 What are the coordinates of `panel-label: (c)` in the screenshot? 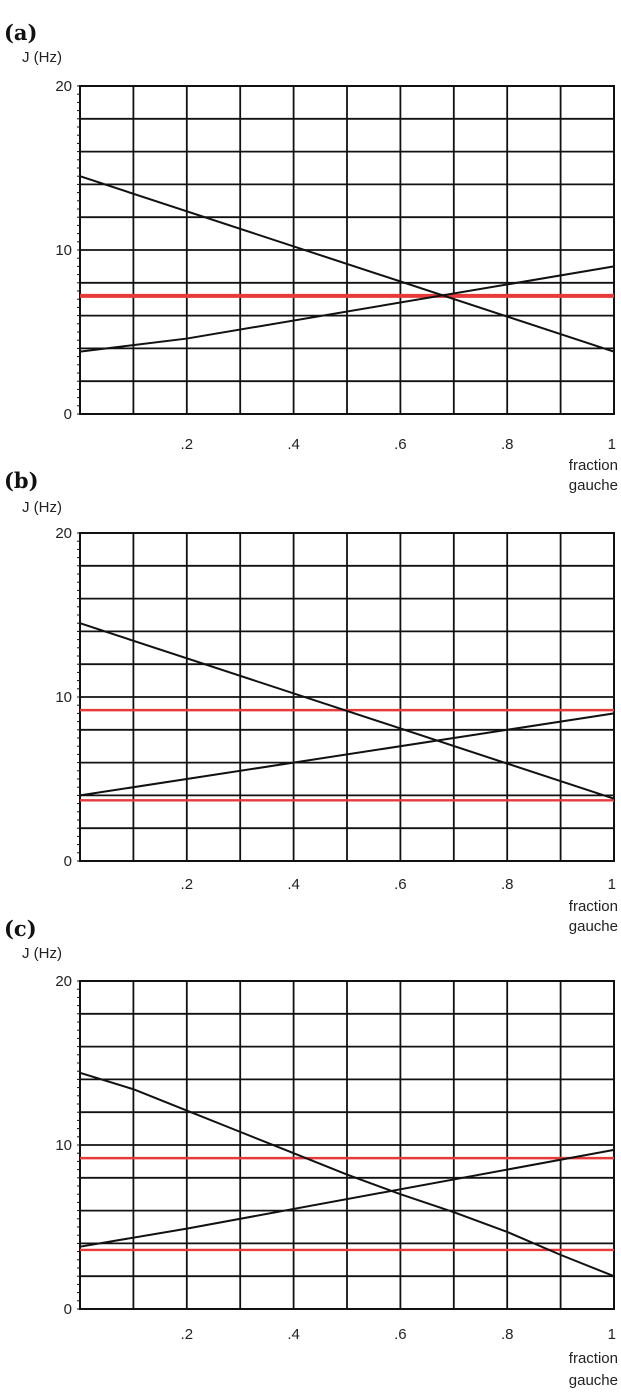 It's located at (20, 928).